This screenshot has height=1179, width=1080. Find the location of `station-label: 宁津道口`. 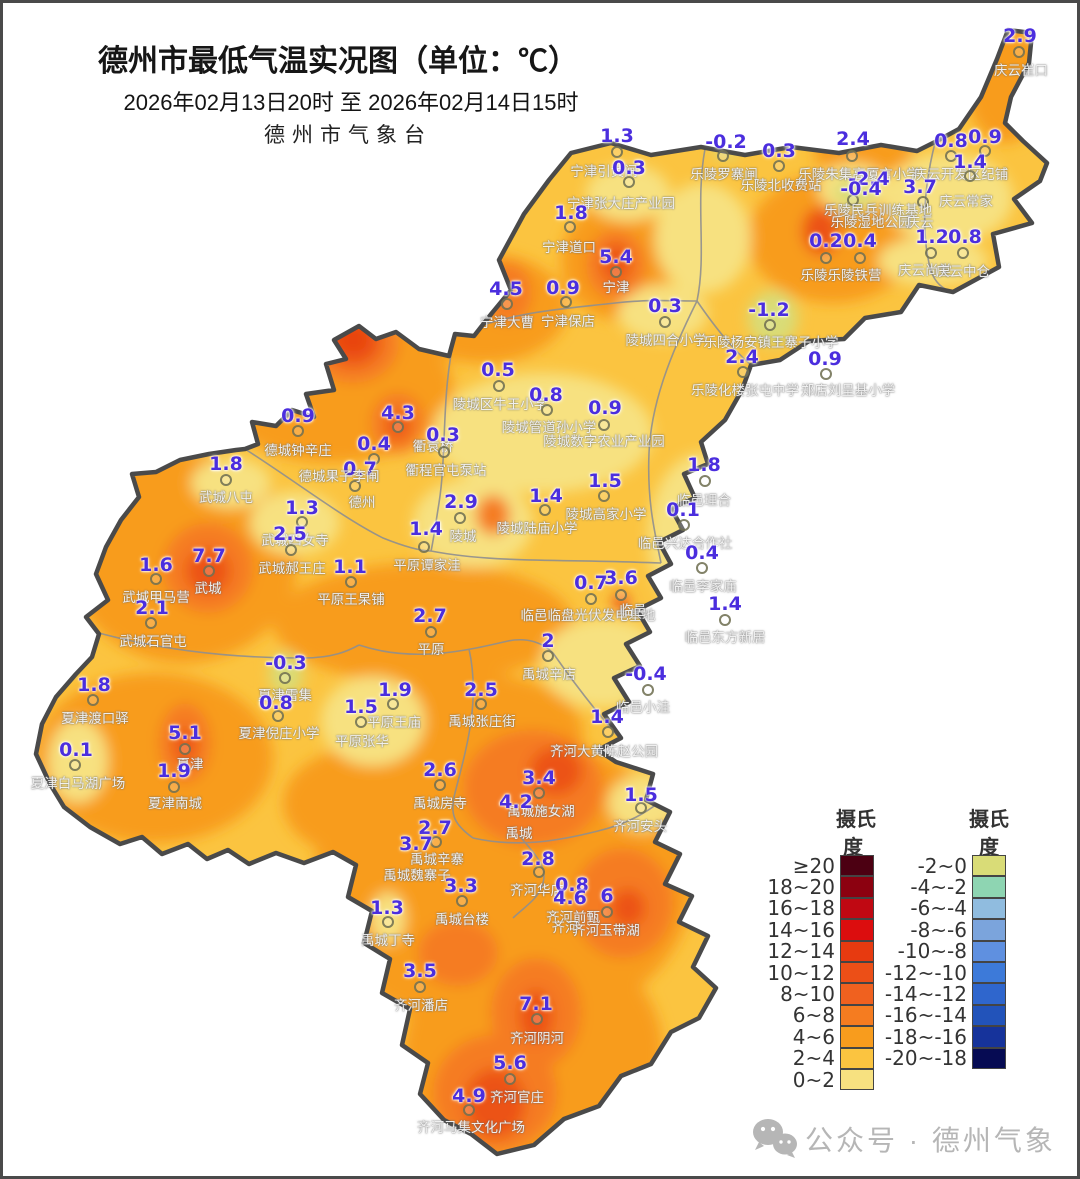

station-label: 宁津道口 is located at coordinates (569, 247).